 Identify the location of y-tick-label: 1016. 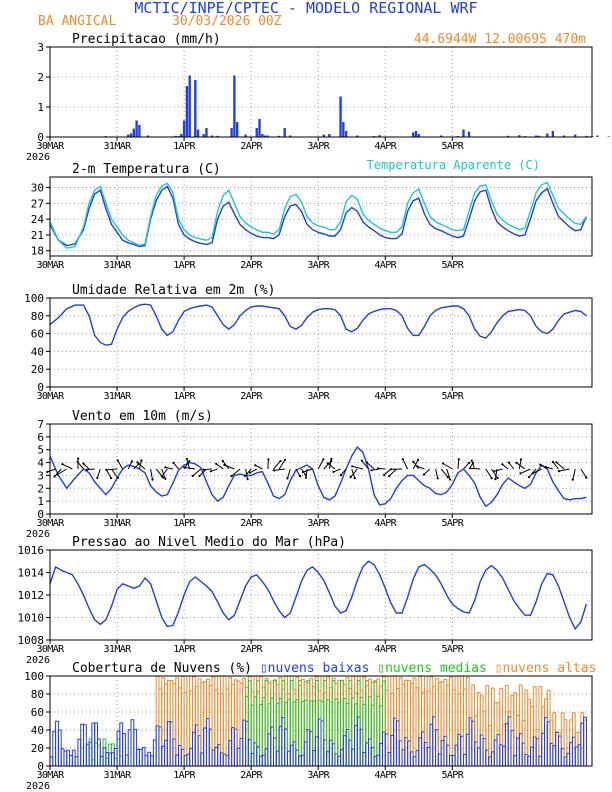
(31, 550).